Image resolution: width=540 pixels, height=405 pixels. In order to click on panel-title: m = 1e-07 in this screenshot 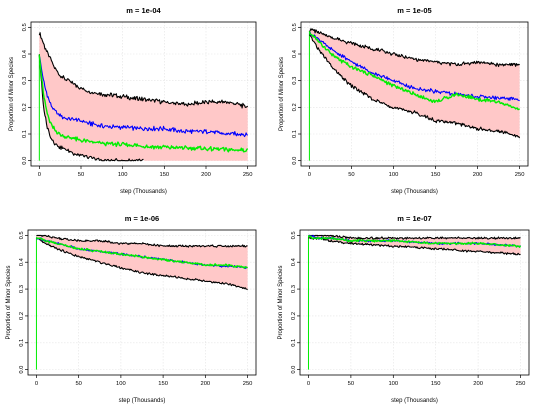, I will do `click(414, 218)`.